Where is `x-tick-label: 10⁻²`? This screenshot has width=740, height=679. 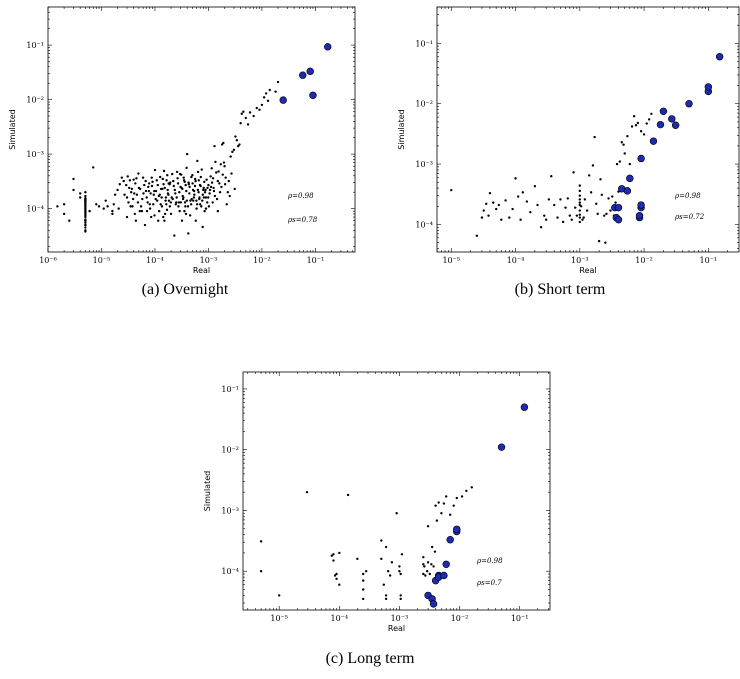
x-tick-label: 10⁻² is located at coordinates (262, 260).